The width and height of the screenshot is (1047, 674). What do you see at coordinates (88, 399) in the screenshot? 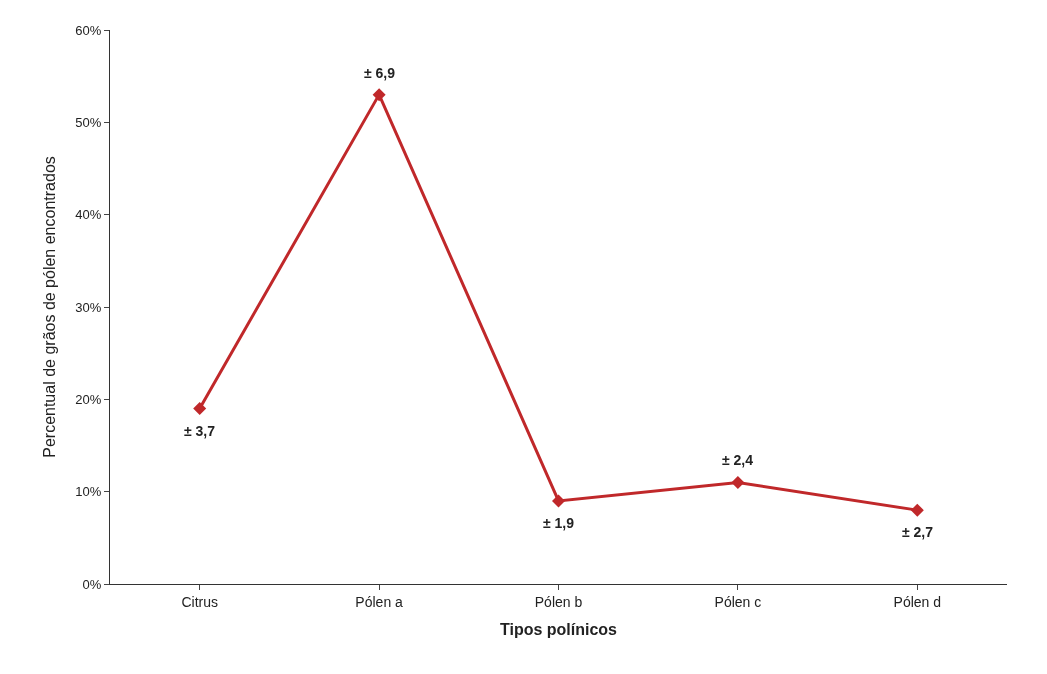
I see `y-tick-label: 20%` at bounding box center [88, 399].